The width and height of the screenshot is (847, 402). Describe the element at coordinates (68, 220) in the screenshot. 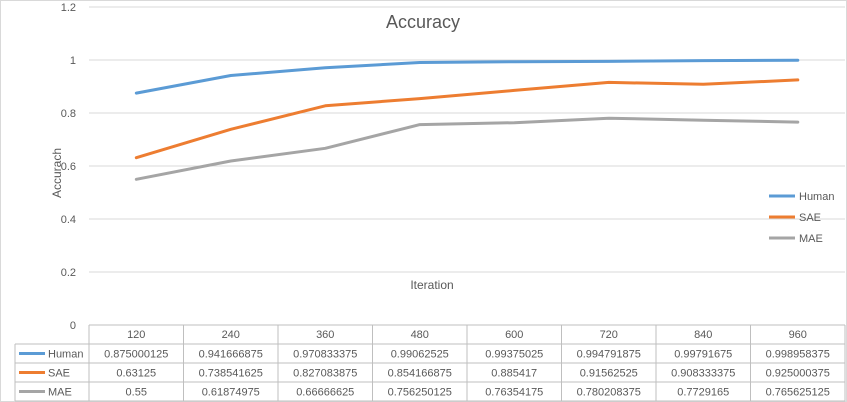

I see `y-tick-label: 0.4` at that location.